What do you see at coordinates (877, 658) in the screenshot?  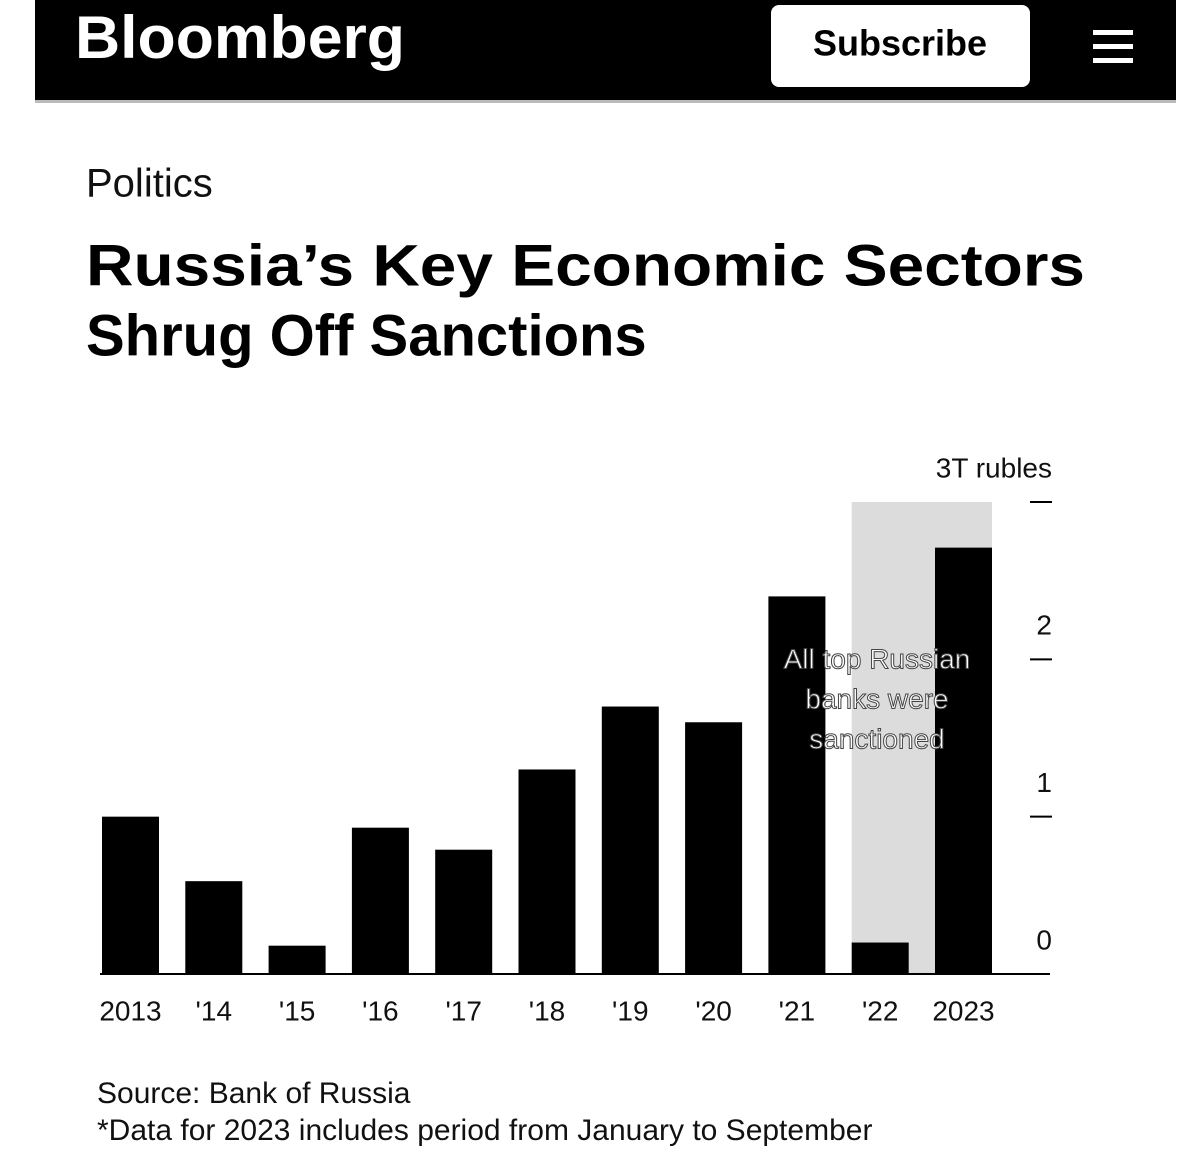 I see `annotation: All top Russian` at bounding box center [877, 658].